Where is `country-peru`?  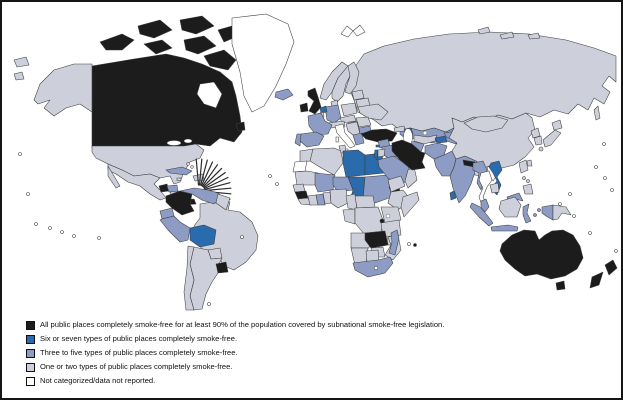
country-peru is located at coordinates (175, 229).